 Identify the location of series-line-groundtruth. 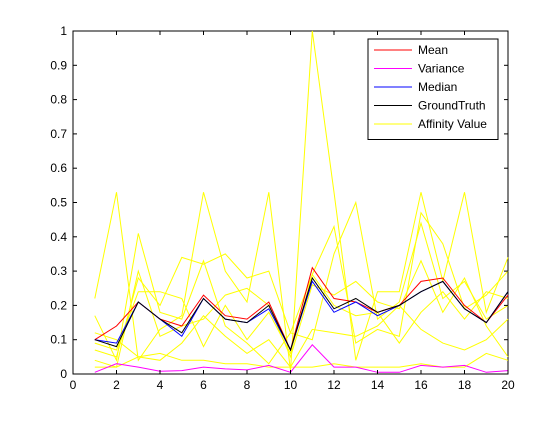
(301, 314).